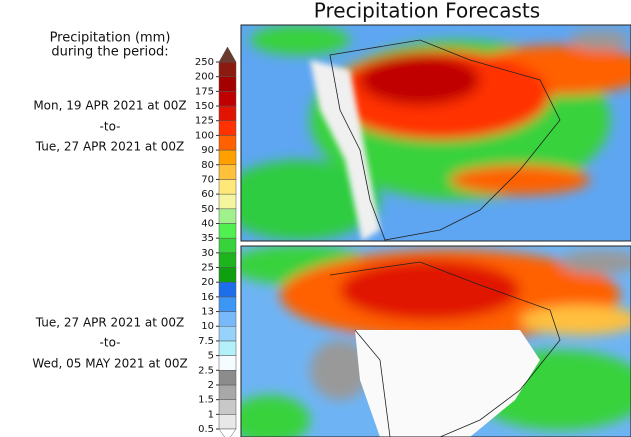 The height and width of the screenshot is (437, 631). I want to click on colorbar-tick-label: 1.5, so click(206, 400).